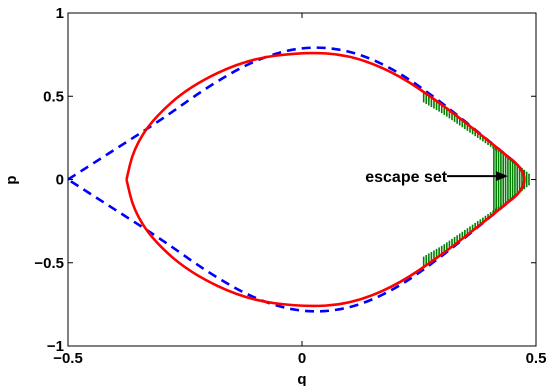 This screenshot has height=386, width=548. I want to click on x-tick-label: 0, so click(302, 358).